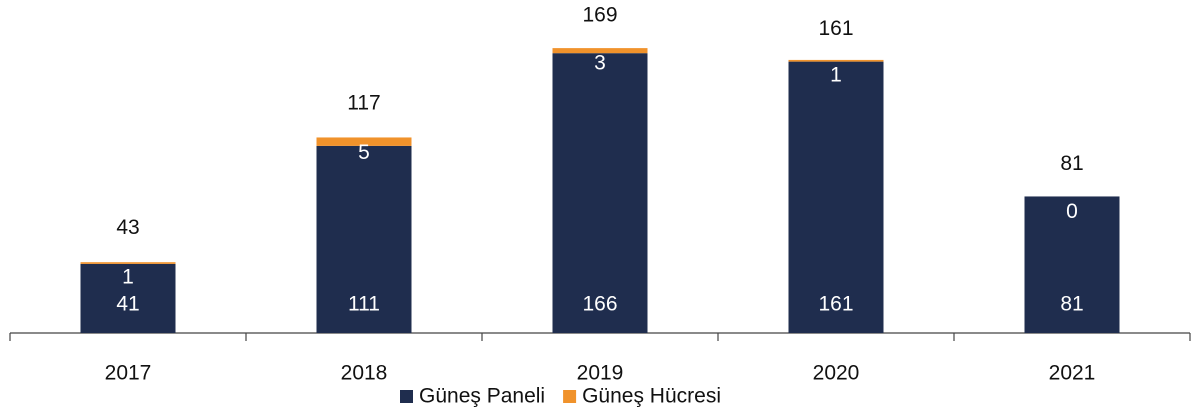  I want to click on segment-label: 3, so click(600, 63).